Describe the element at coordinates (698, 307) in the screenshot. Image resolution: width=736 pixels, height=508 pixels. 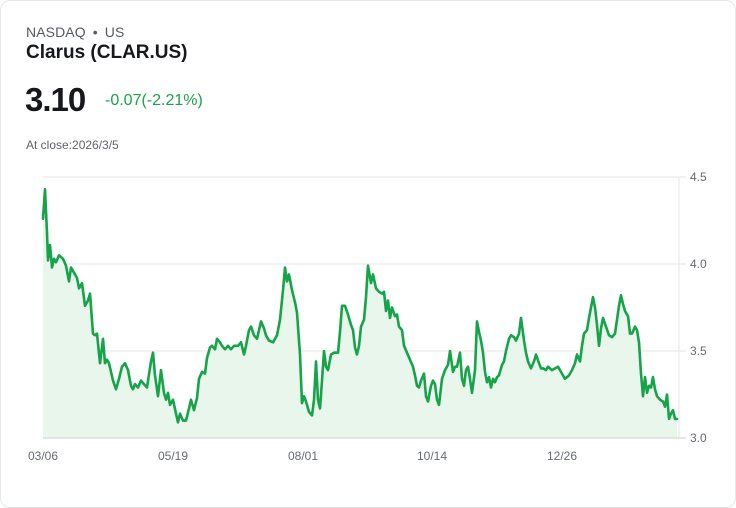
I see `y-axis-labels: 4.5 4.0 3.5 3.0` at that location.